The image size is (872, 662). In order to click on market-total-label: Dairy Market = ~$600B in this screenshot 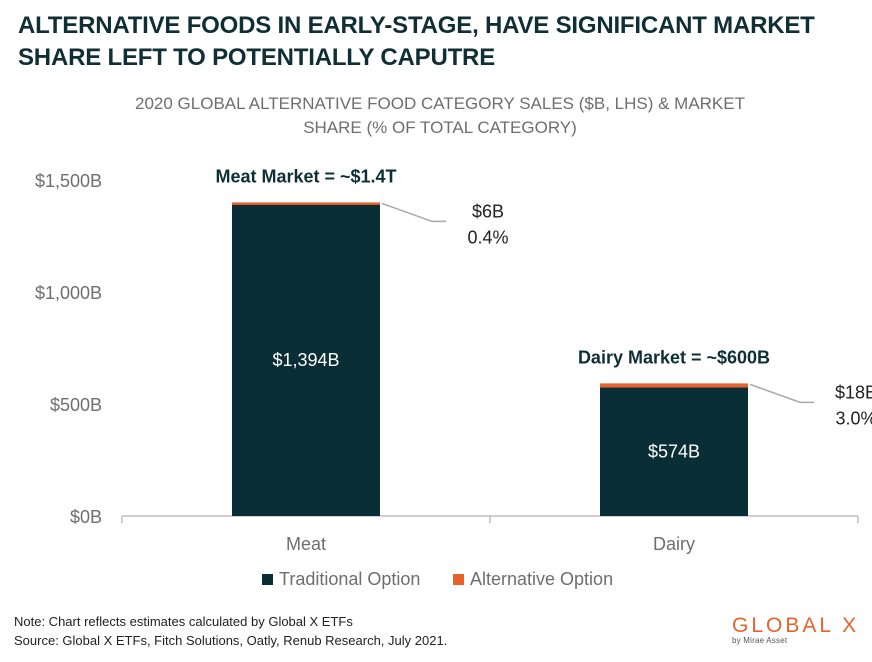, I will do `click(674, 357)`.